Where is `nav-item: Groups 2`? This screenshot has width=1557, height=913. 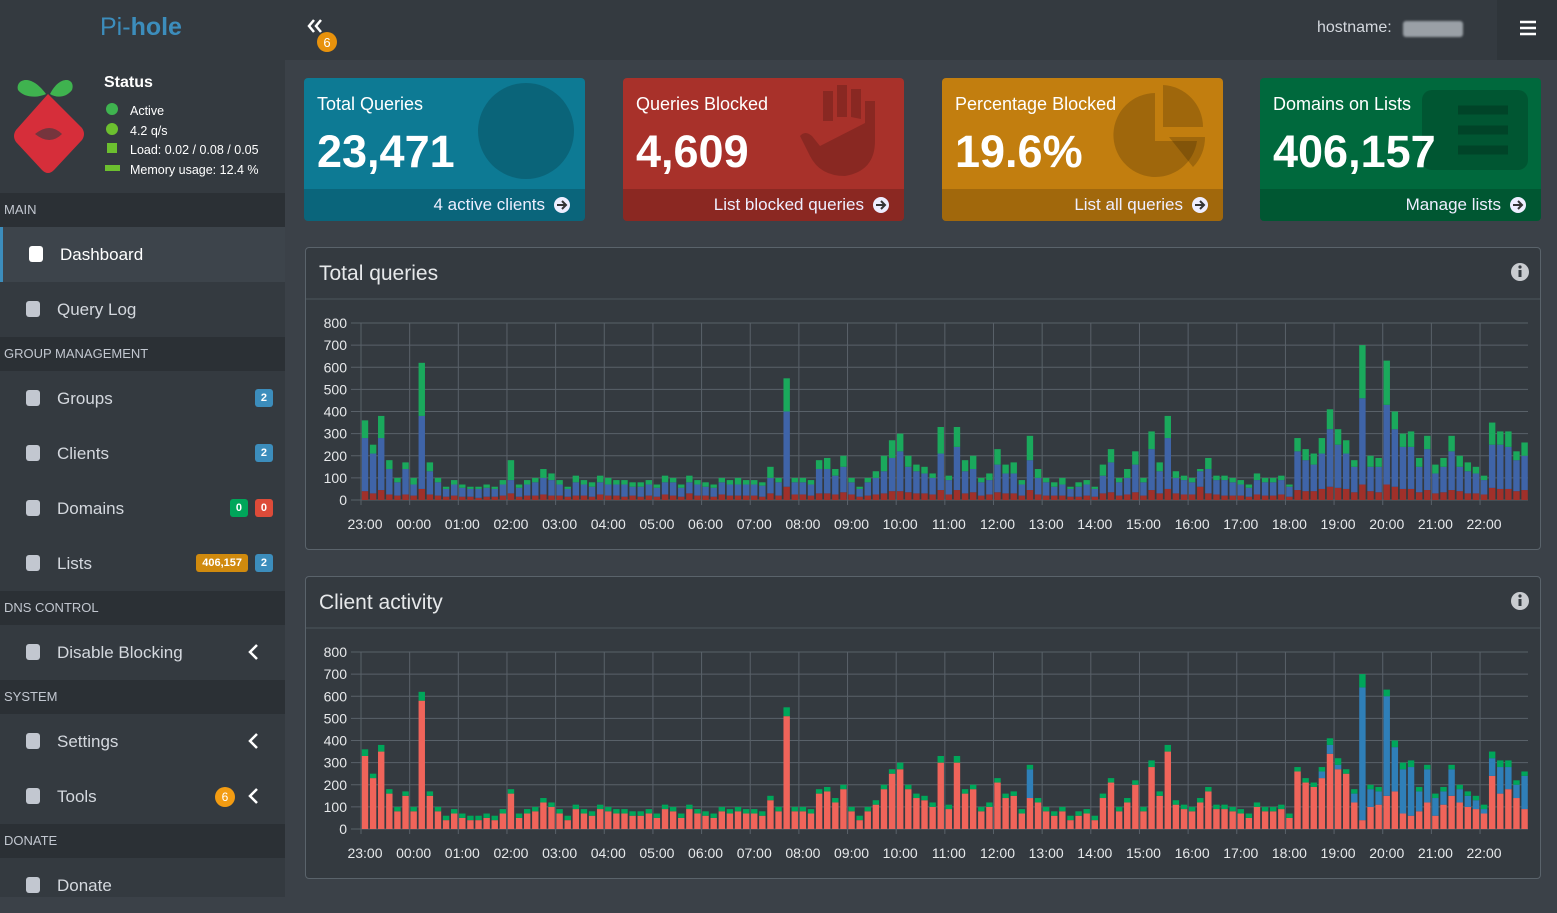
nav-item: Groups 2 is located at coordinates (142, 398).